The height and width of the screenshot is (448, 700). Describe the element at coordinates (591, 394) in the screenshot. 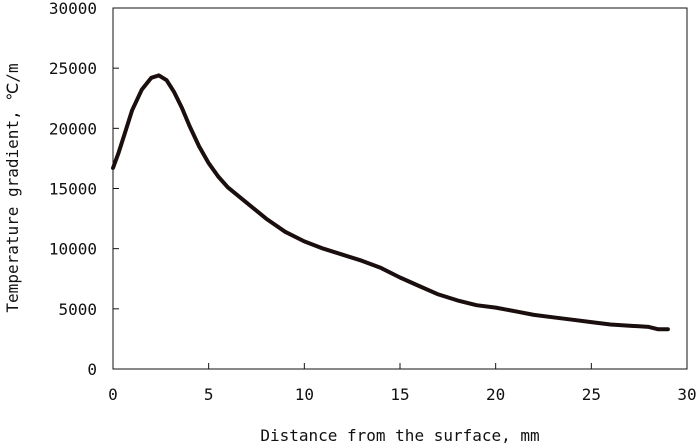

I see `x-tick-label: 25` at that location.